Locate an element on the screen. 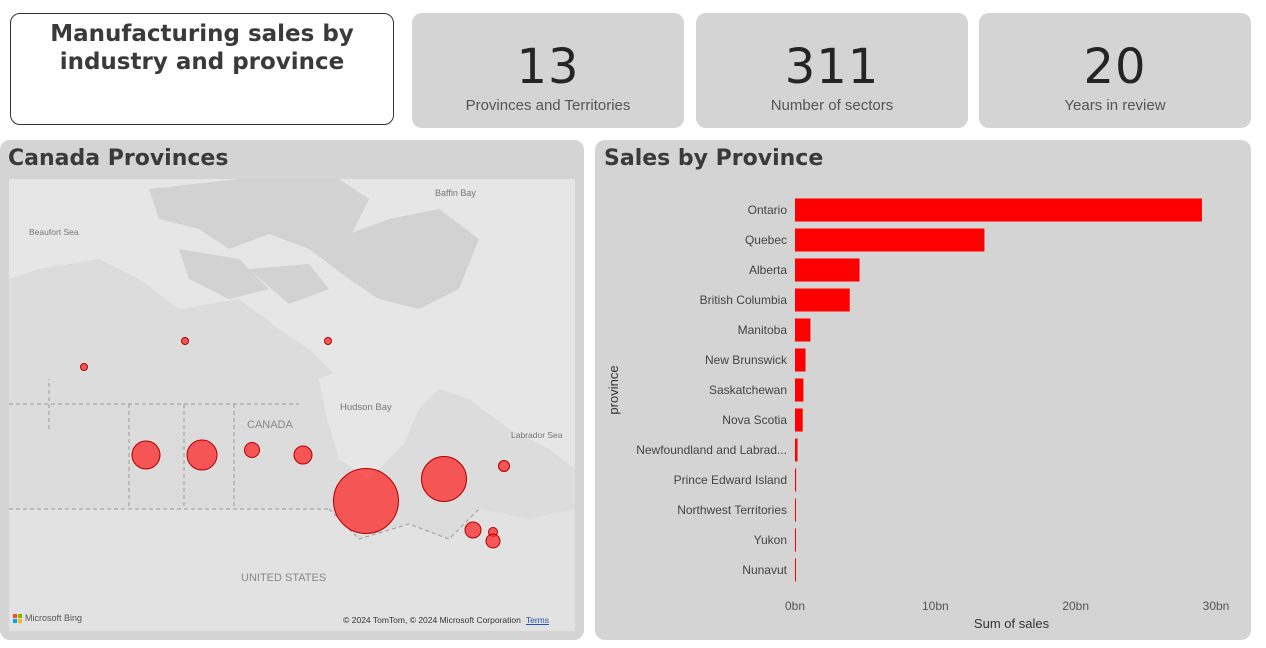 The height and width of the screenshot is (648, 1266). microsoft-logo-icon is located at coordinates (17, 618).